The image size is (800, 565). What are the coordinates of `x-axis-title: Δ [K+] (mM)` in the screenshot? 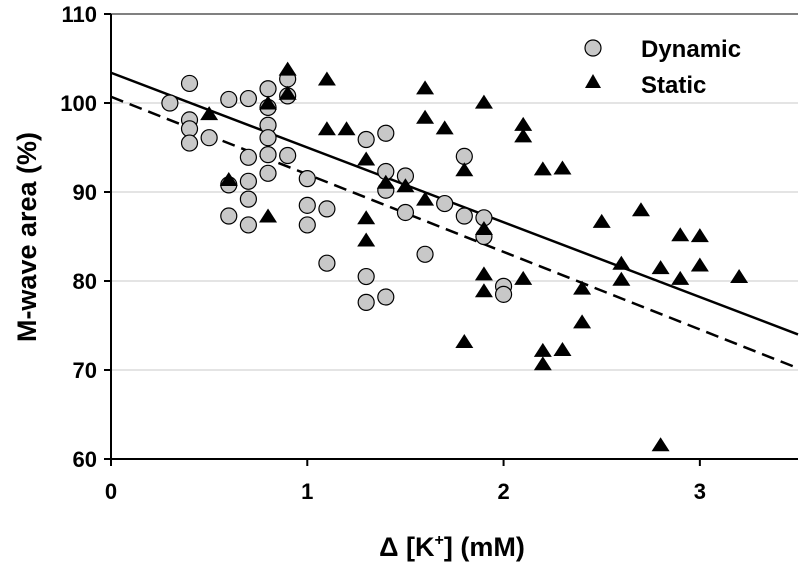 It's located at (452, 547).